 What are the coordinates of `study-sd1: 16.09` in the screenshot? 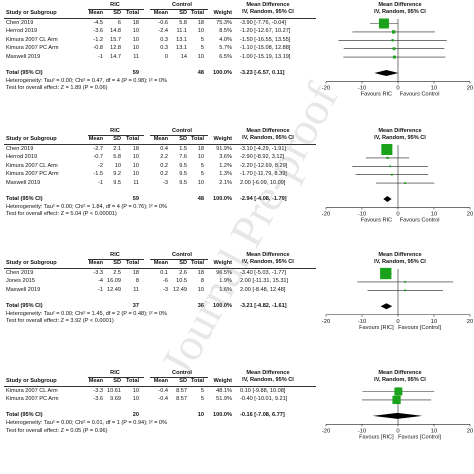 It's located at (114, 281).